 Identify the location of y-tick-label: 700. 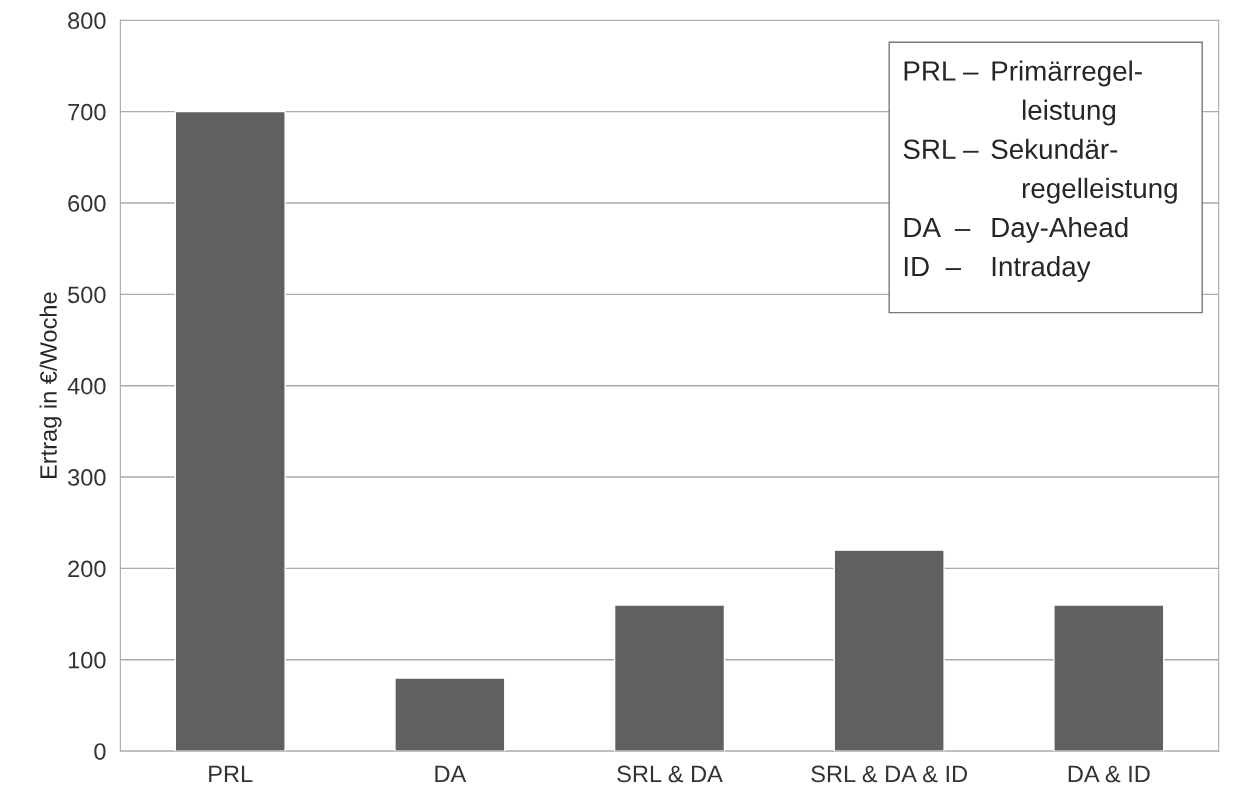
(87, 112).